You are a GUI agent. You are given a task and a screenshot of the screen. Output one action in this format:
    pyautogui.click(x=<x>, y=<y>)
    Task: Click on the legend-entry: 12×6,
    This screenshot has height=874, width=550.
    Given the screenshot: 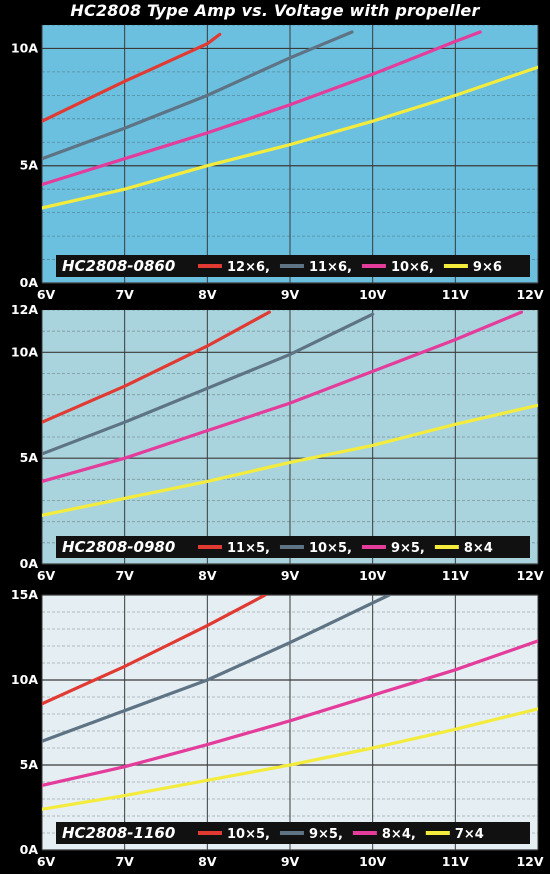 What is the action you would take?
    pyautogui.click(x=248, y=267)
    